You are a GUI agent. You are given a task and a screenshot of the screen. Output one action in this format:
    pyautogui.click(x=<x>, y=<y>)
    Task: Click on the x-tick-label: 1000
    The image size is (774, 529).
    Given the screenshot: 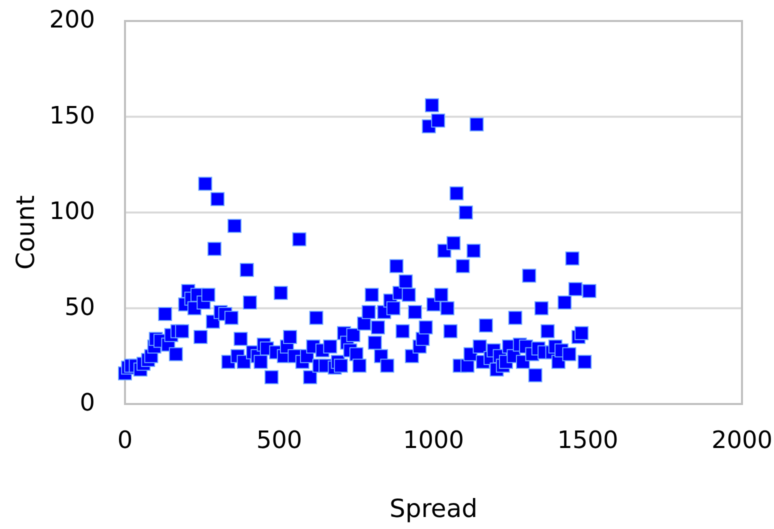 What is the action you would take?
    pyautogui.click(x=433, y=440)
    